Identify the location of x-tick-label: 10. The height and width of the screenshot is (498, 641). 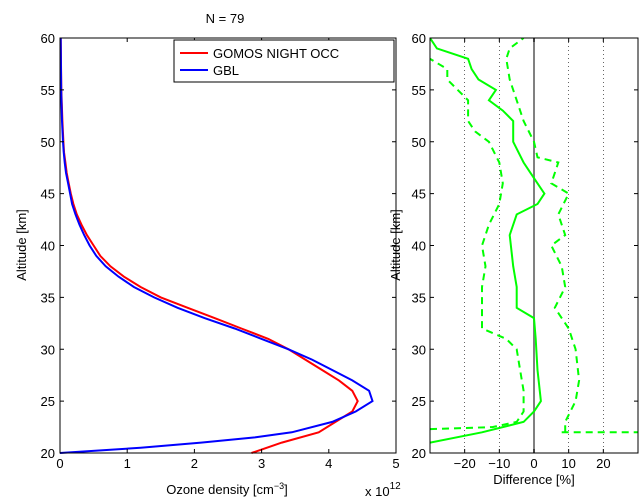
(568, 463).